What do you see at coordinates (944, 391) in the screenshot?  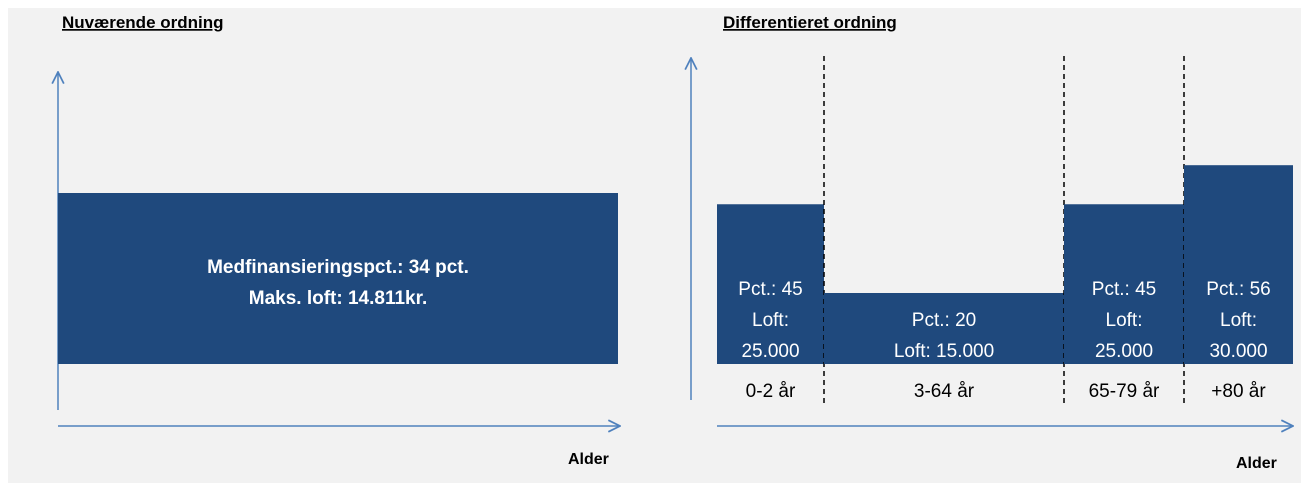 I see `age-label-2: 3-64 år` at bounding box center [944, 391].